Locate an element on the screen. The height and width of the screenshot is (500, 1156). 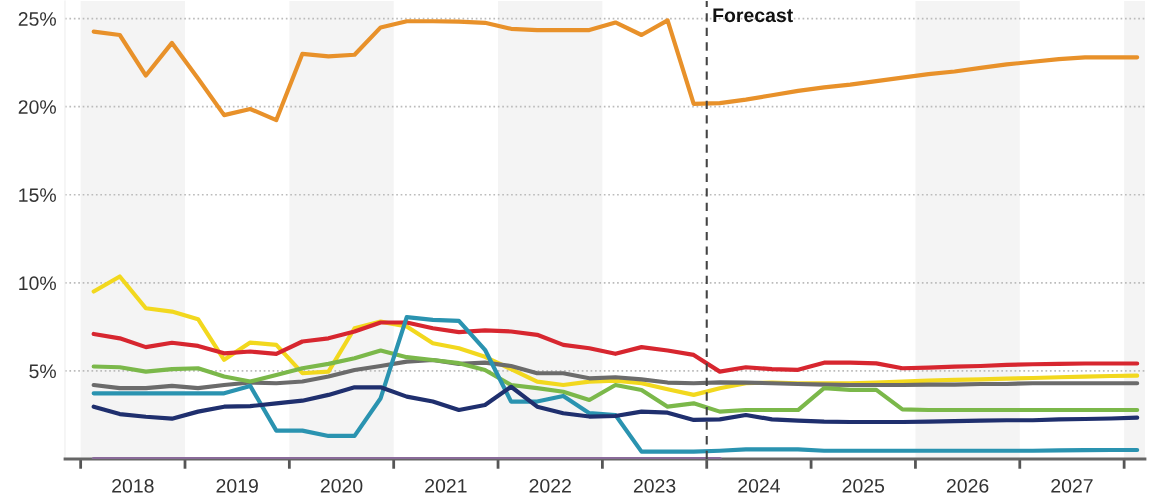
y-tick-label: 20% is located at coordinates (37, 107).